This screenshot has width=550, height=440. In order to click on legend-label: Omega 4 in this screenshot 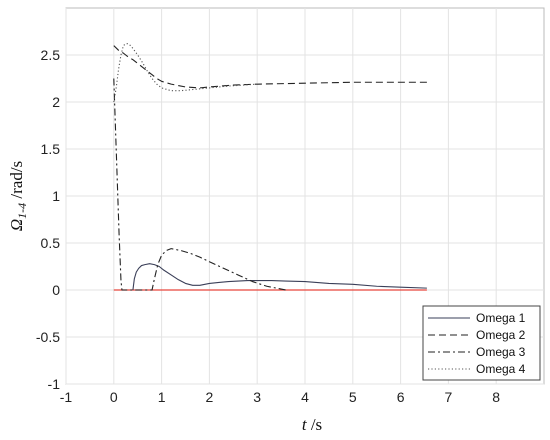, I will do `click(501, 369)`.